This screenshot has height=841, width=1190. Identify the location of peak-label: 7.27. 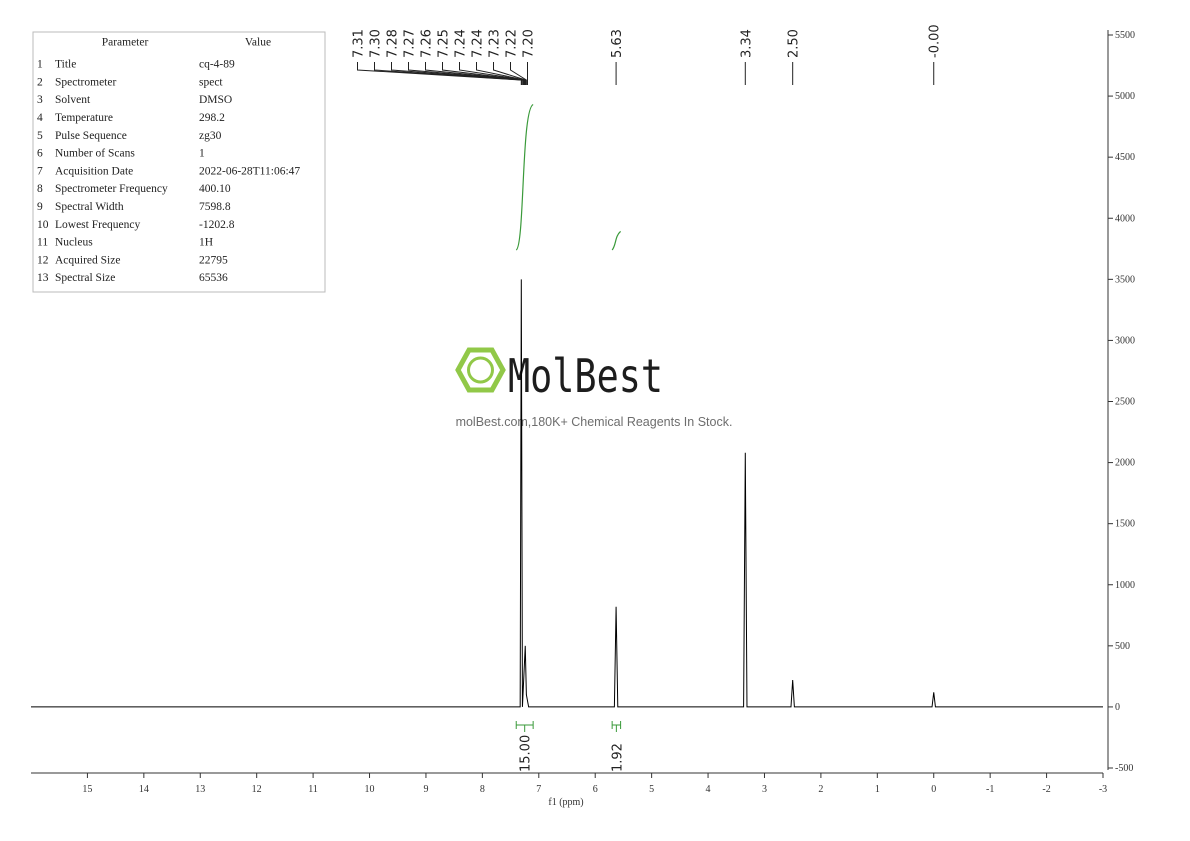
(410, 43).